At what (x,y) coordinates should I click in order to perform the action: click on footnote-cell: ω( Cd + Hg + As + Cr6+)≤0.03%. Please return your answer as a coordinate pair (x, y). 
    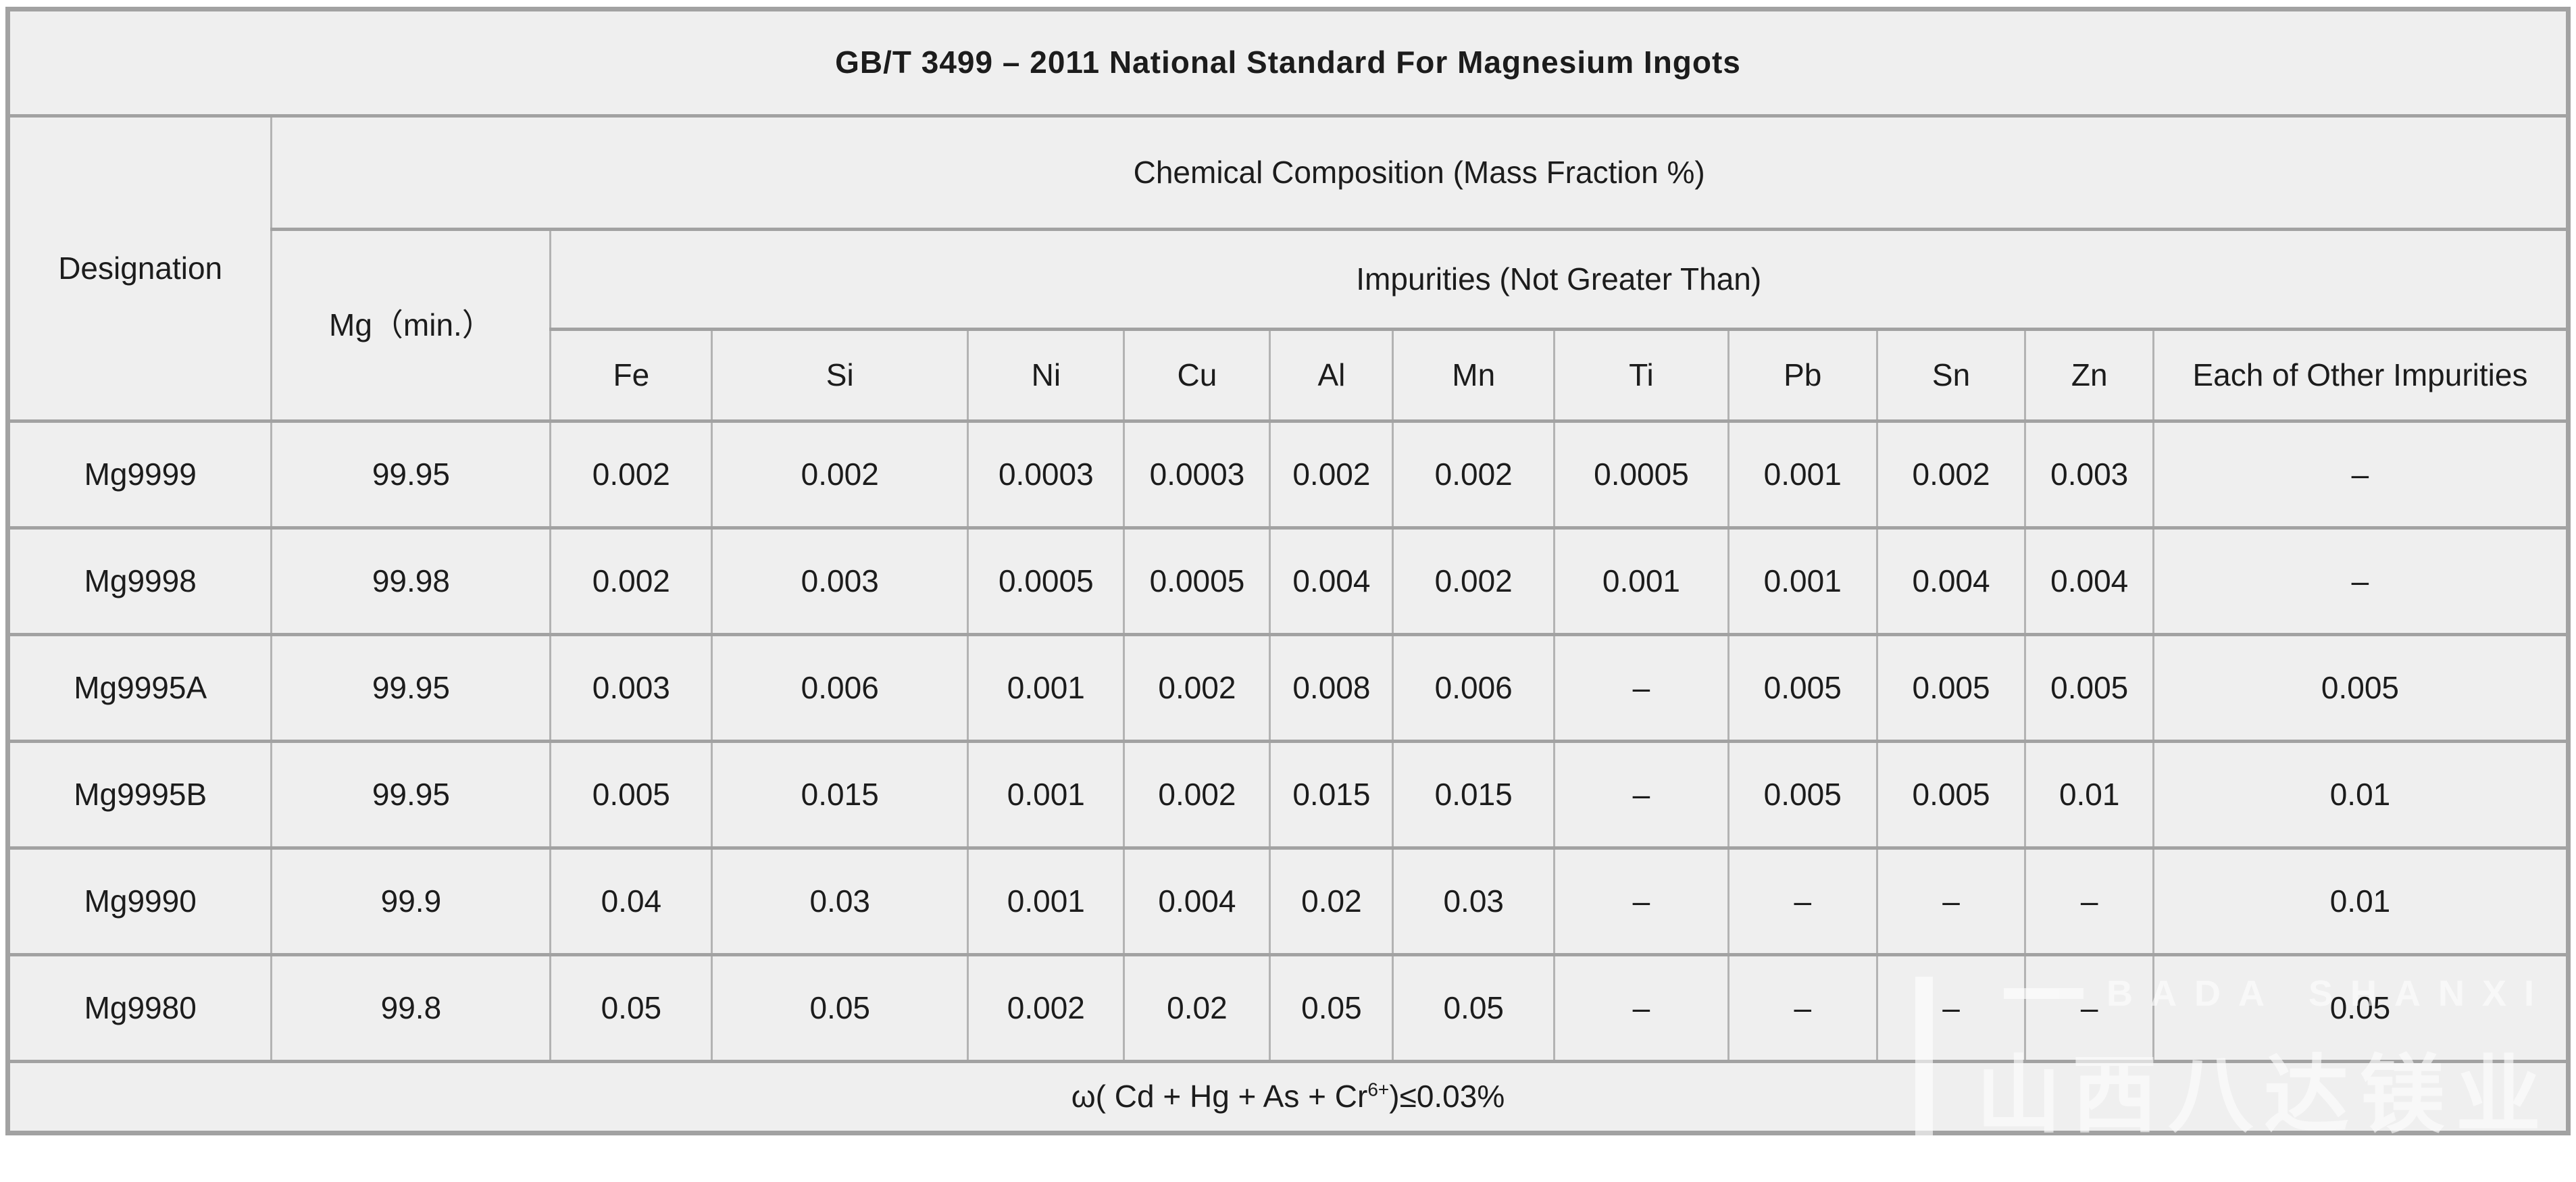
    Looking at the image, I should click on (1288, 1097).